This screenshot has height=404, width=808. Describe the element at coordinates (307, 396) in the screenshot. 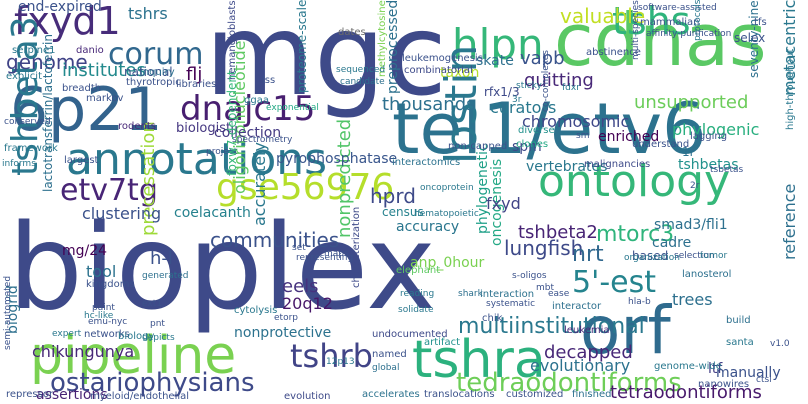

I see `word-evolution: evolution` at that location.